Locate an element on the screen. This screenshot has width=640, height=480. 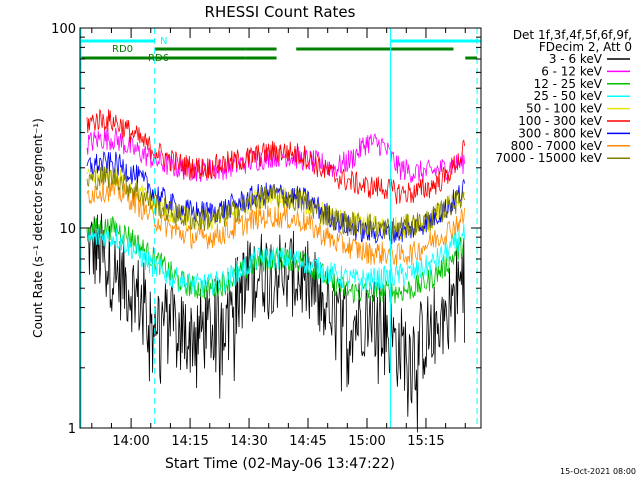
y-tick-label: 100 is located at coordinates (63, 29).